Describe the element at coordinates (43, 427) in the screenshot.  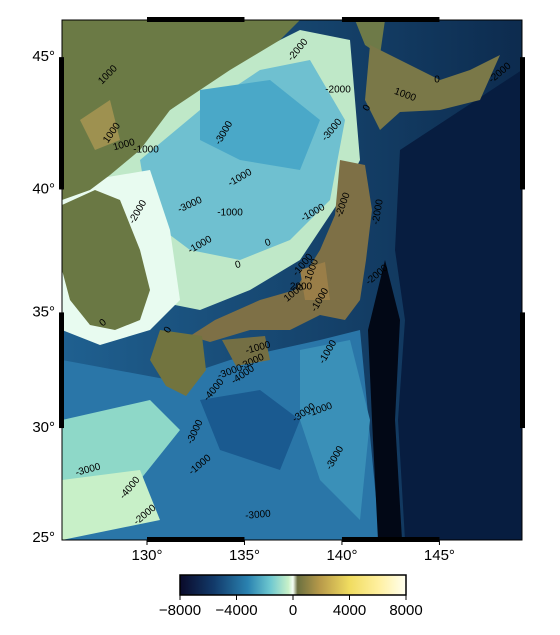
I see `lat-tick-label: 30°` at that location.